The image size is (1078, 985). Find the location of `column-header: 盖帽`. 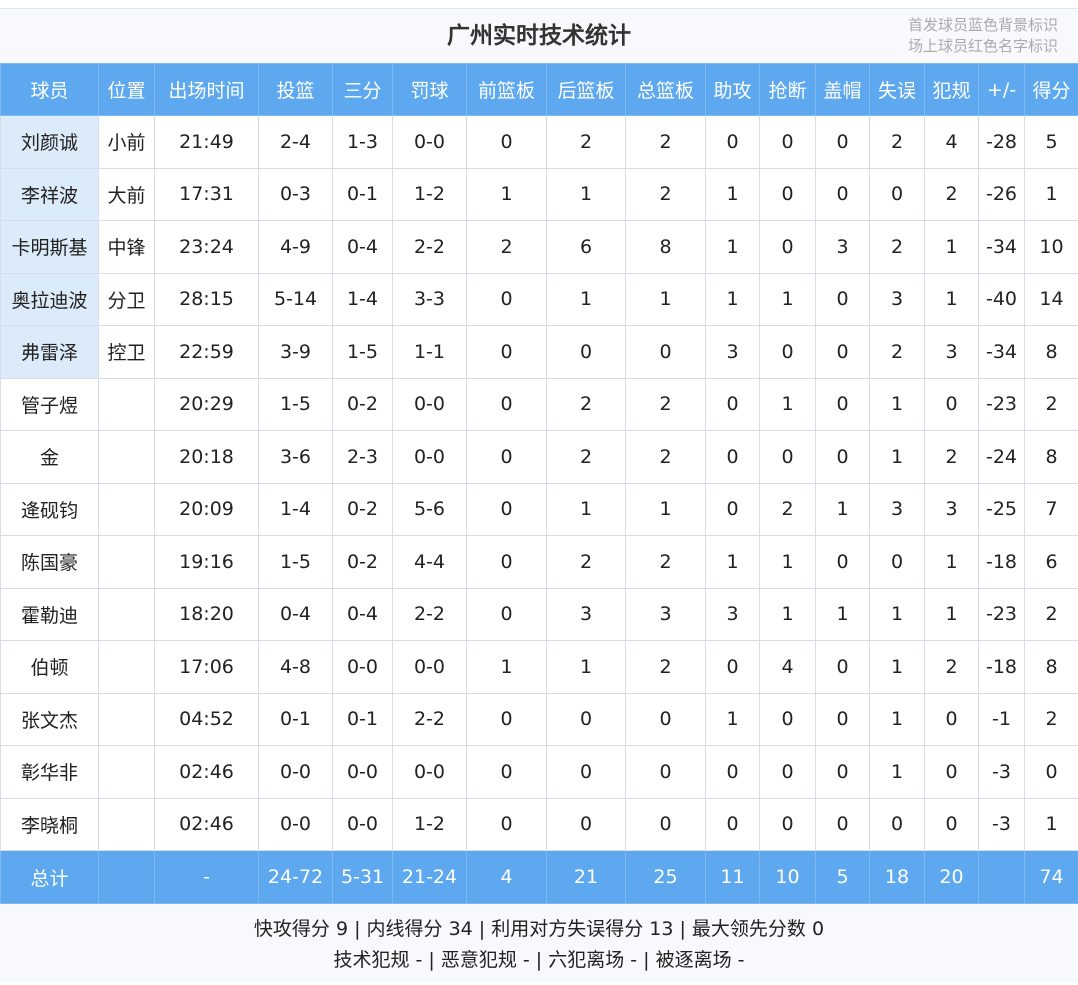

column-header: 盖帽 is located at coordinates (842, 89).